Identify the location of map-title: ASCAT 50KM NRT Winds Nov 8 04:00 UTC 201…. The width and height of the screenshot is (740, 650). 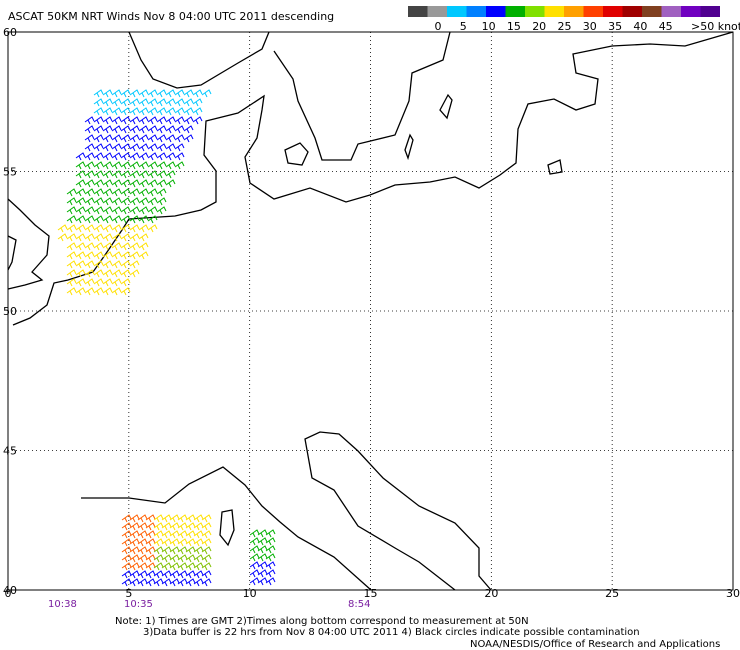
(171, 16).